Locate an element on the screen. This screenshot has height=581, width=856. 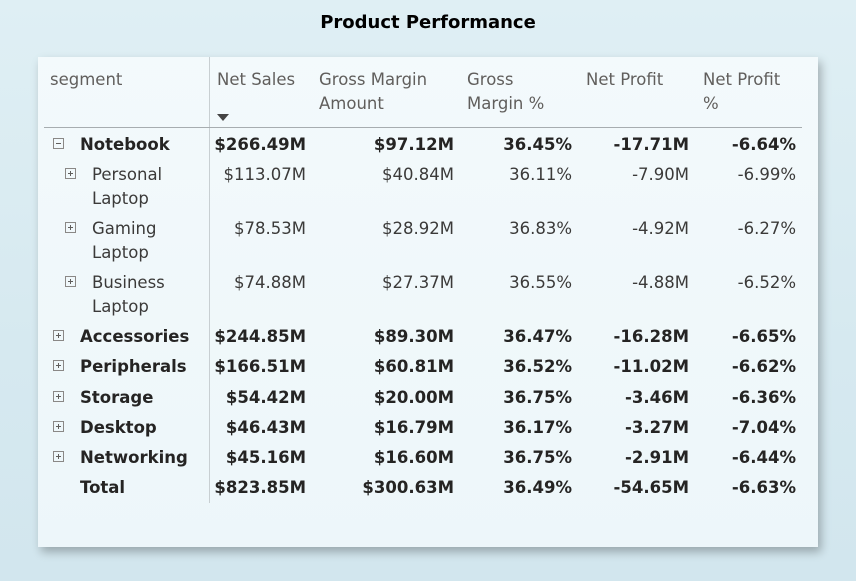
header-gross-margin-amount-line1: Gross Margin is located at coordinates (373, 79).